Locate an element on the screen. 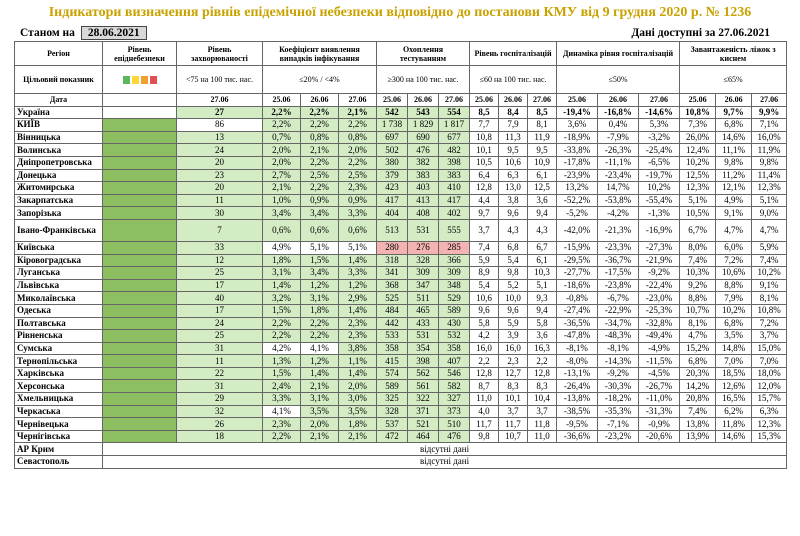  oxygen-value: 9,2% is located at coordinates (698, 285).